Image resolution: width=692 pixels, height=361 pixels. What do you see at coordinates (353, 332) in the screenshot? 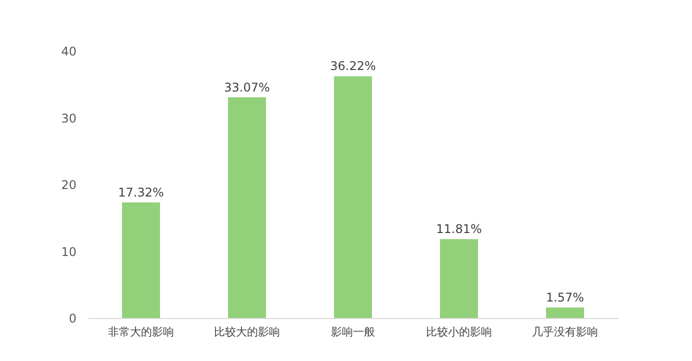
I see `x-tick-label: 影响一般` at bounding box center [353, 332].